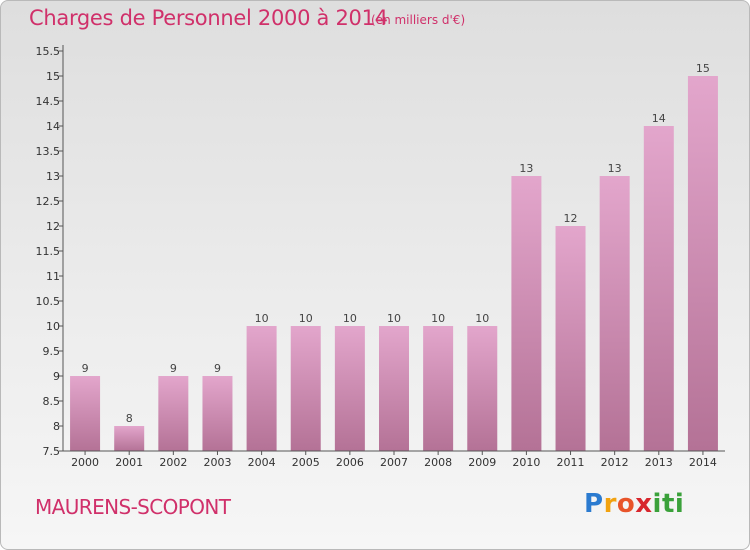  What do you see at coordinates (703, 68) in the screenshot?
I see `data-label-2014: 15` at bounding box center [703, 68].